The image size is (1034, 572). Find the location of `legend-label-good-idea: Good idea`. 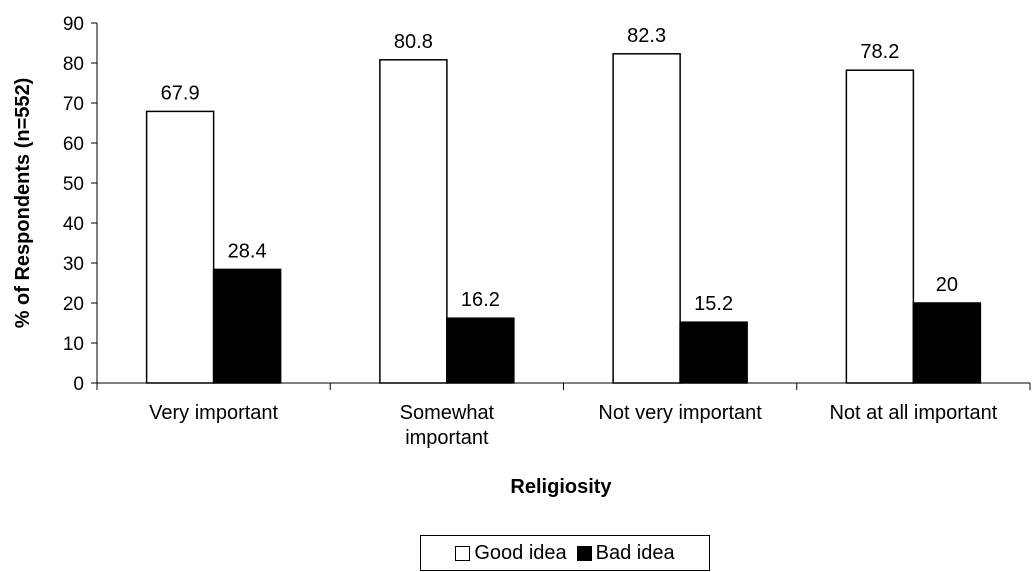

legend-label-good-idea: Good idea is located at coordinates (520, 552).